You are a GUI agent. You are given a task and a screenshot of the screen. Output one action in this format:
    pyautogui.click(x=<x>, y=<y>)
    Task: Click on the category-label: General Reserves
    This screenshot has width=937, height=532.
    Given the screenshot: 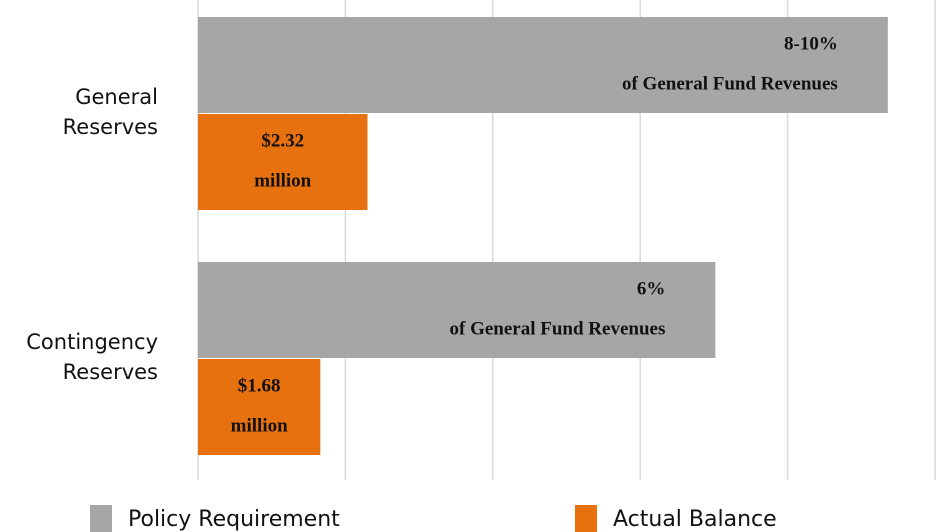 What is the action you would take?
    pyautogui.click(x=110, y=112)
    